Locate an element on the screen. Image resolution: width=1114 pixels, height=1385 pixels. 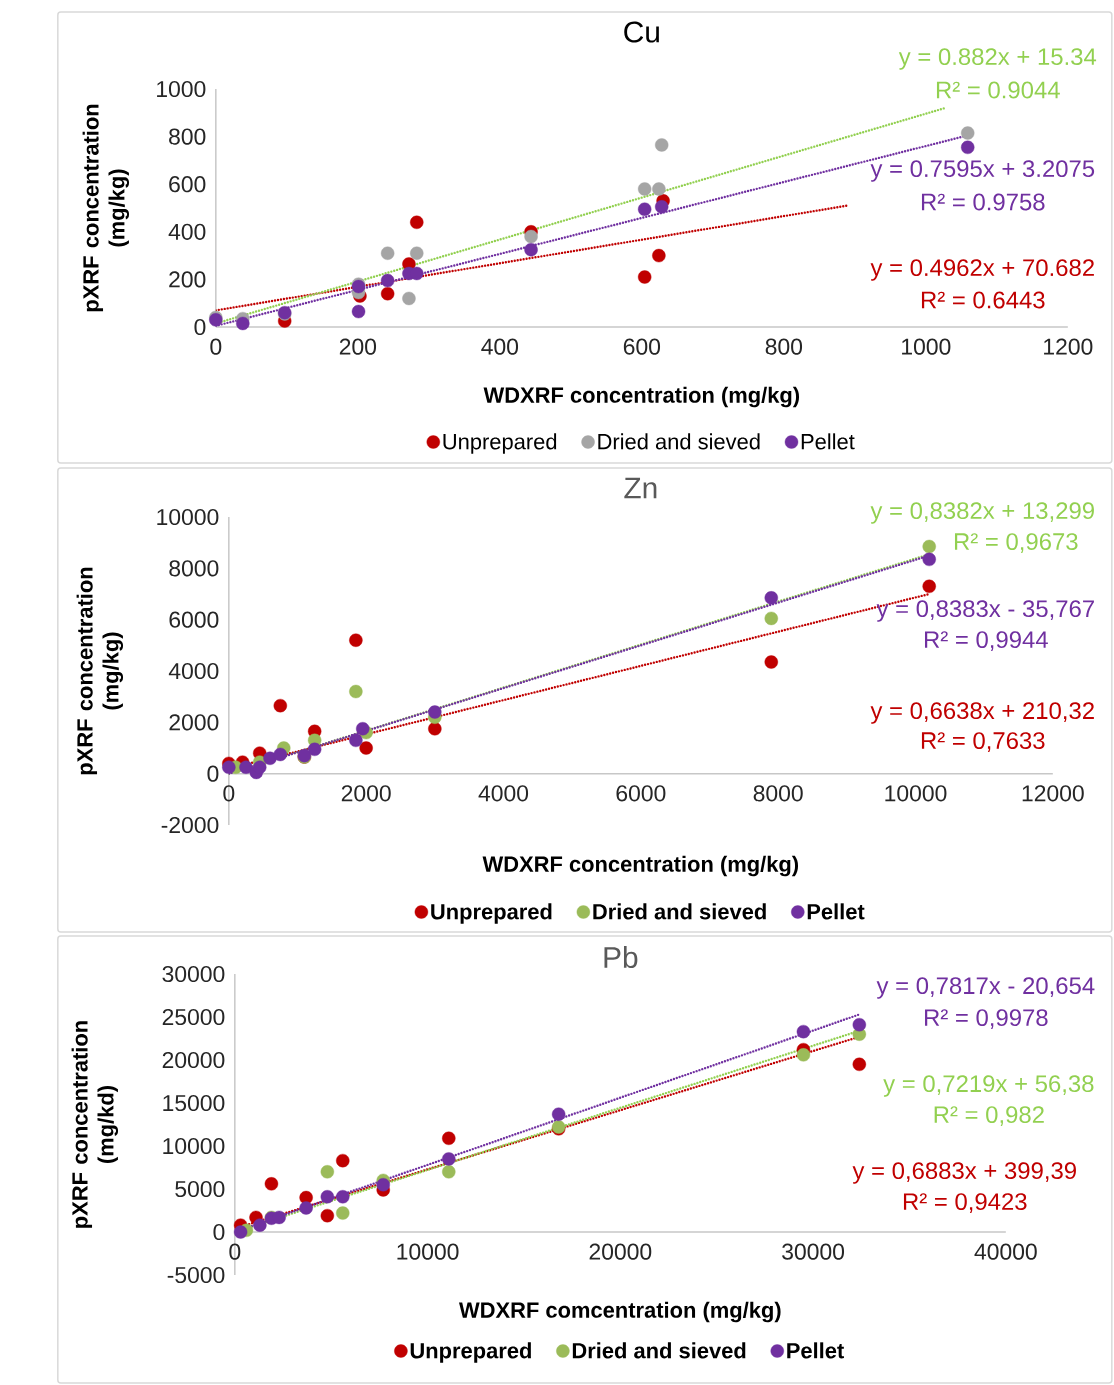
annotation: R² = 0,9673 is located at coordinates (1016, 543).